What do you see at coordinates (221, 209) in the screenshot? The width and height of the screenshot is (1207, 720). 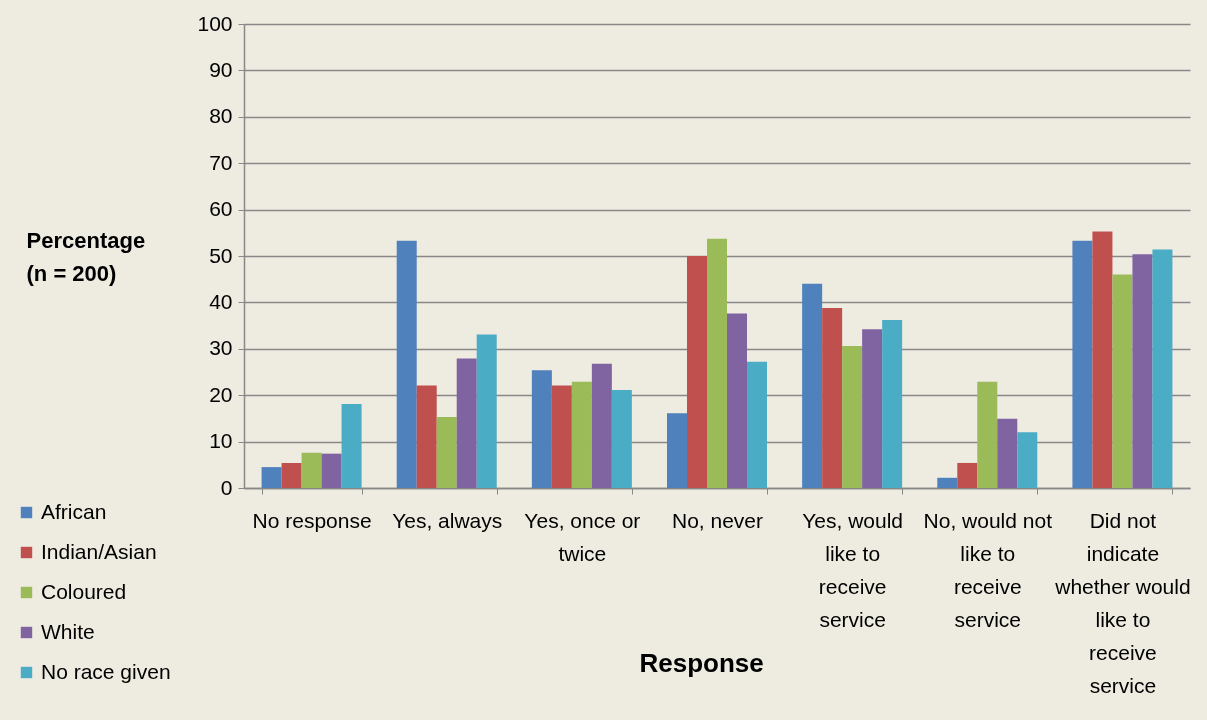 I see `y-tick-label: 60` at bounding box center [221, 209].